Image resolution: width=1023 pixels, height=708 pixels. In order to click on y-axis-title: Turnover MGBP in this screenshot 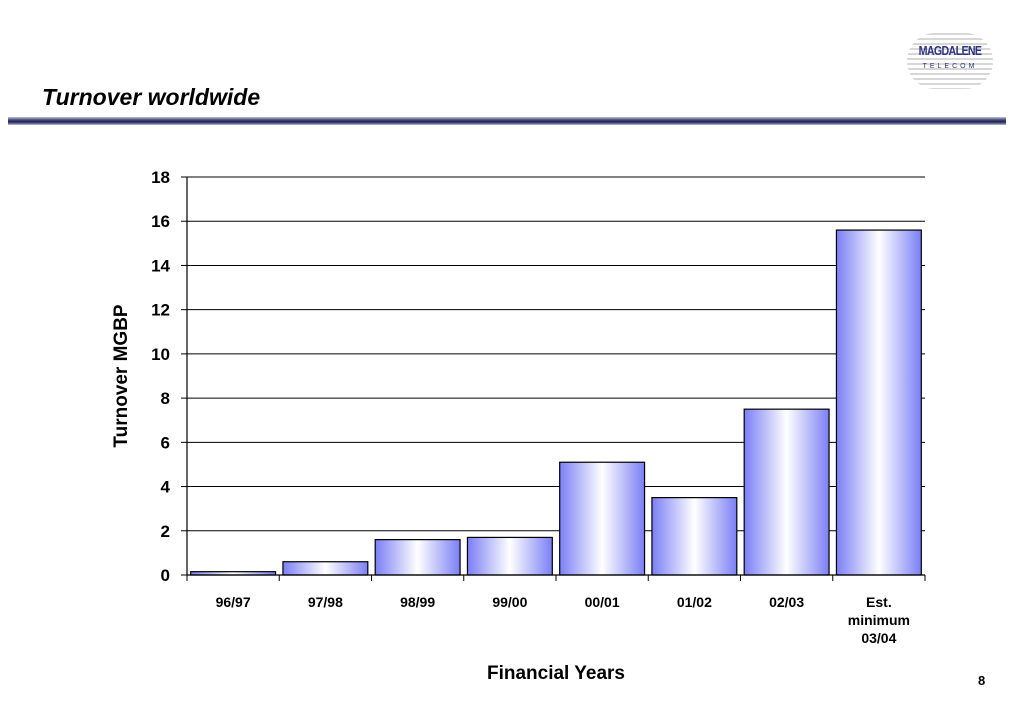, I will do `click(121, 376)`.